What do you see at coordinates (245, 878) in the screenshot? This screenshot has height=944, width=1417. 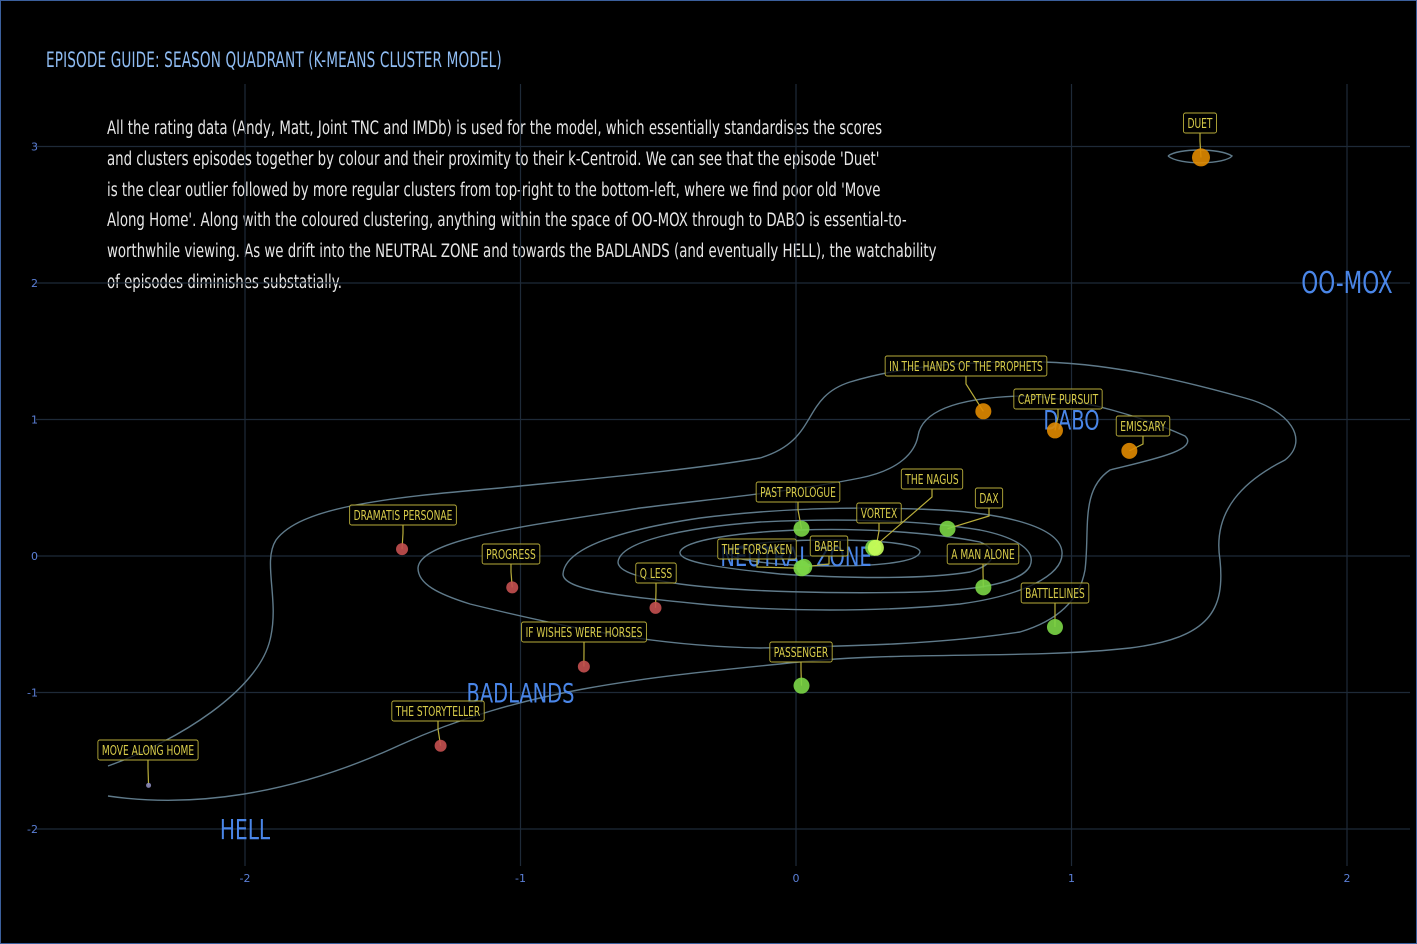 I see `x-tick-label: -2` at bounding box center [245, 878].